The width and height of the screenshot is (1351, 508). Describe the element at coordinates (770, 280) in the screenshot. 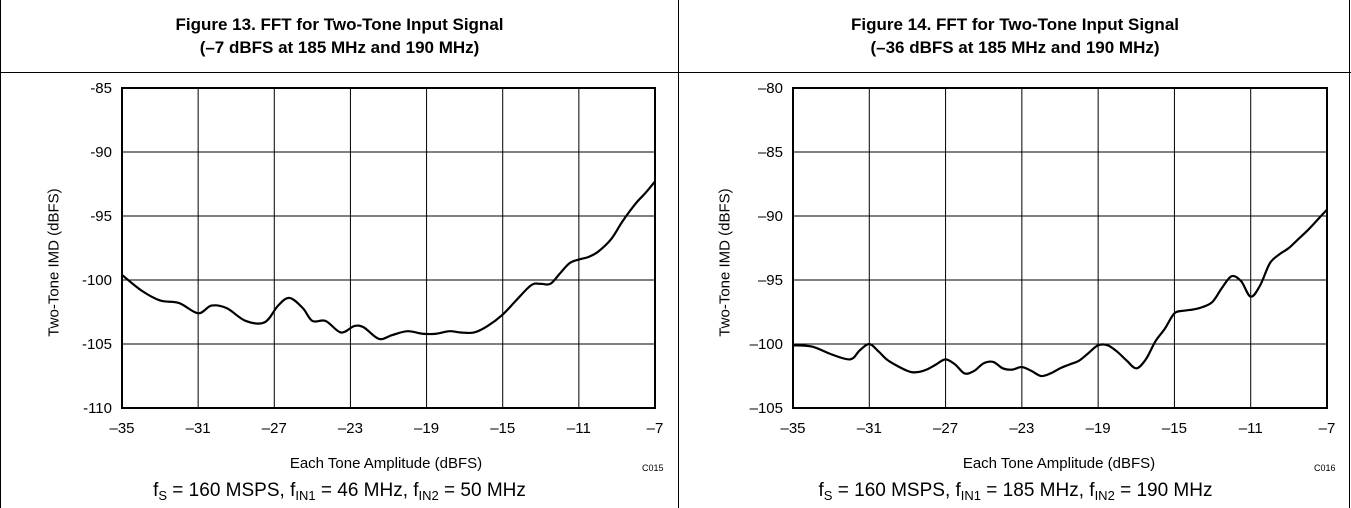

I see `y-tick-label: –95` at that location.